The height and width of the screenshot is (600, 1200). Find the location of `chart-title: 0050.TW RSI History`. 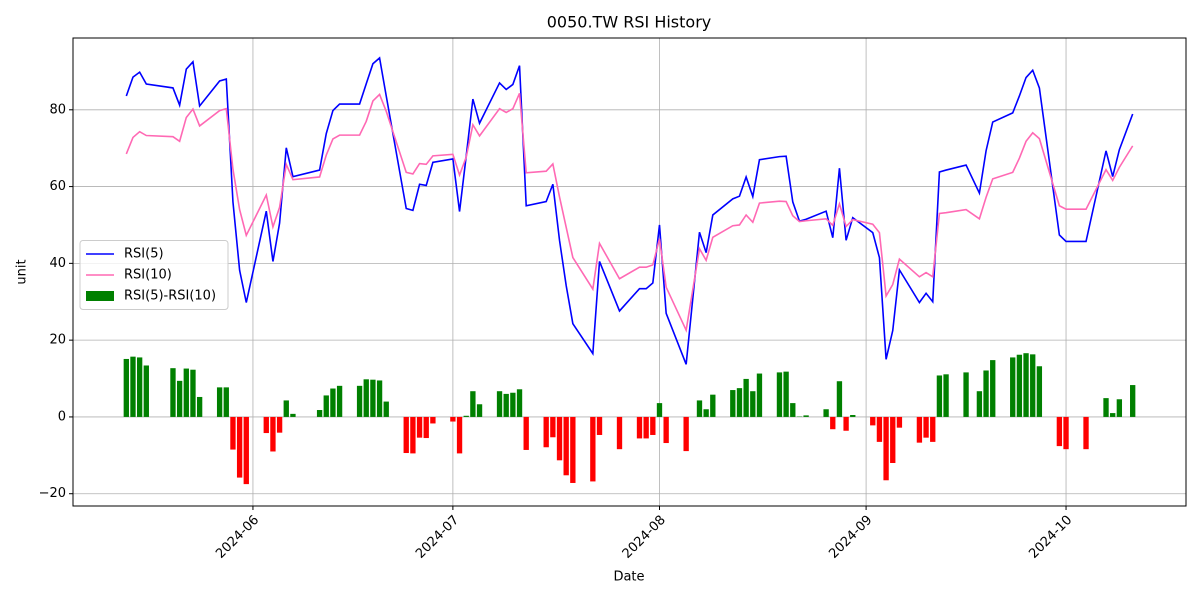

chart-title: 0050.TW RSI History is located at coordinates (629, 22).